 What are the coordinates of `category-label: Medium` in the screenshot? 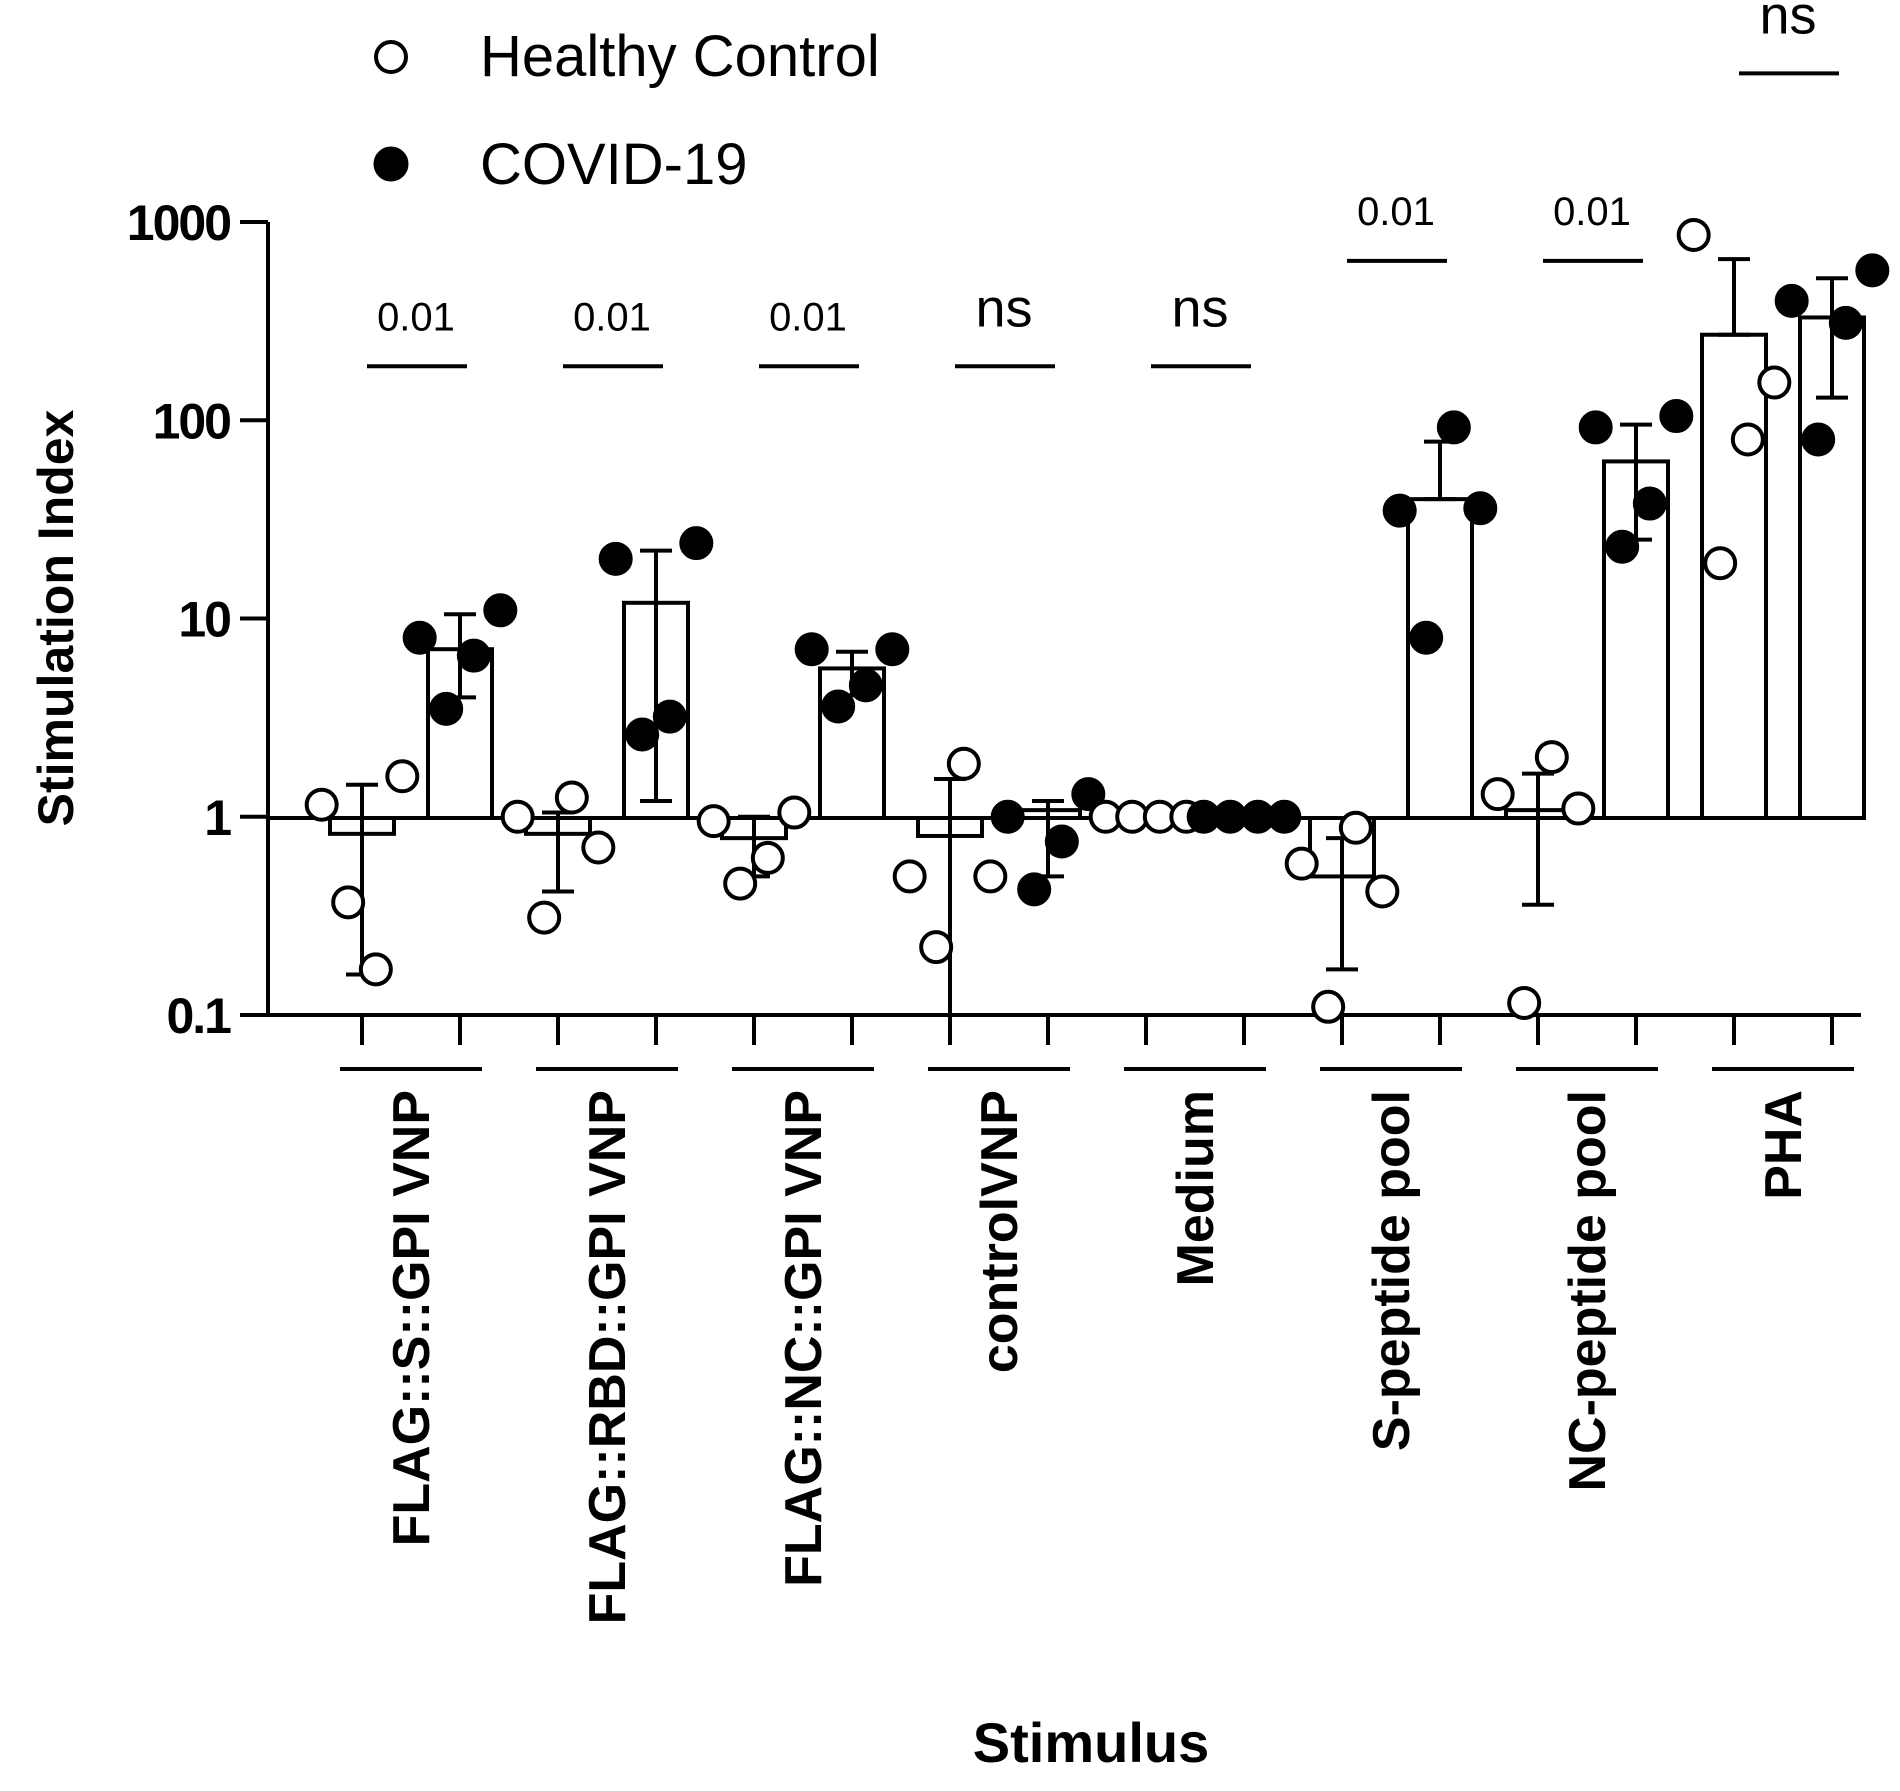 It's located at (1196, 1188).